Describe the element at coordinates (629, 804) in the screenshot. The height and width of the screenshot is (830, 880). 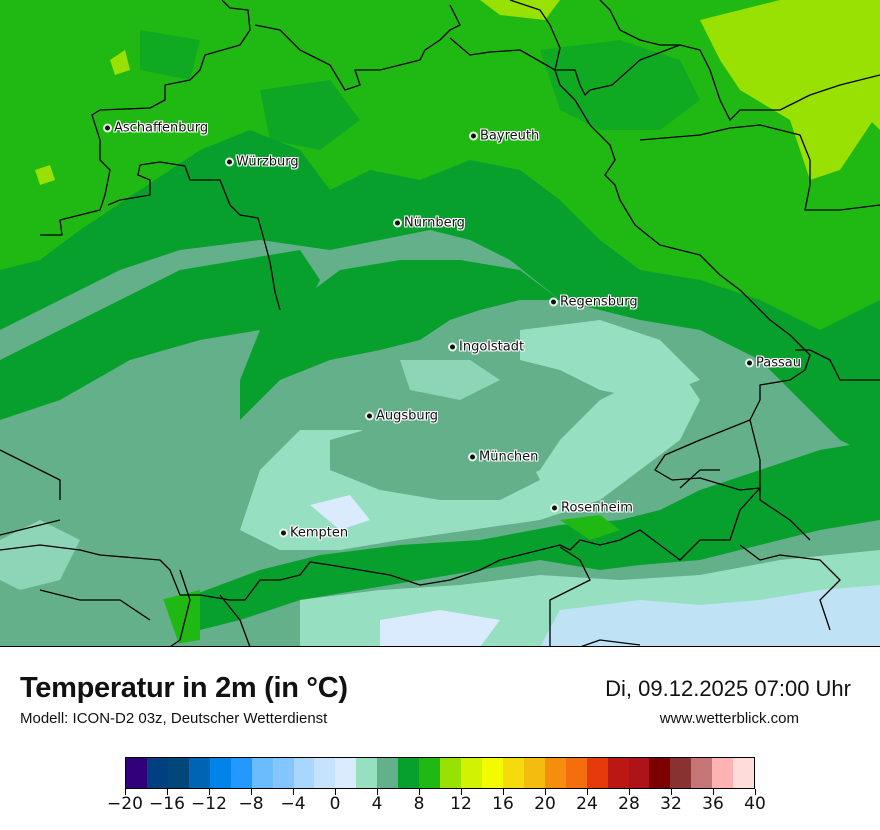
I see `colorbar-tick-label: 28` at that location.